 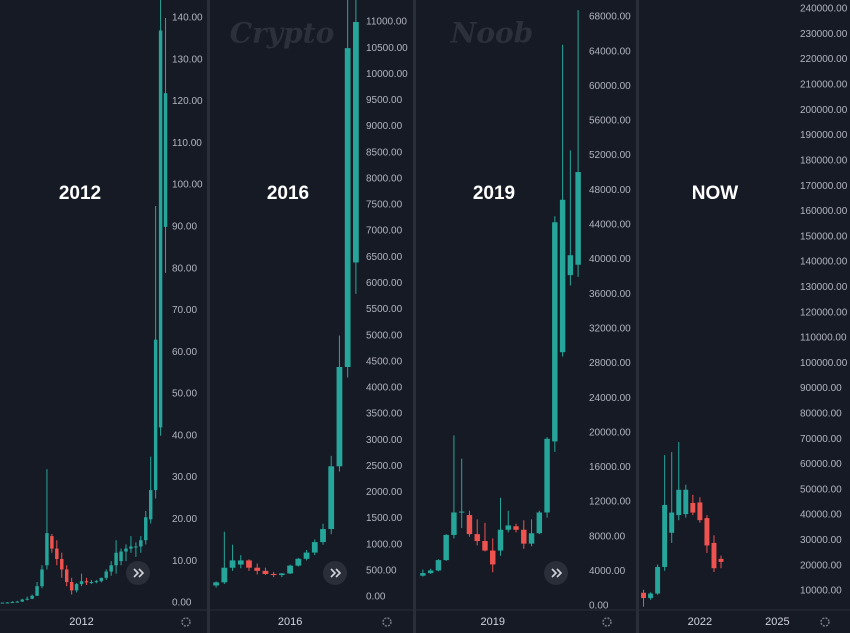 What do you see at coordinates (610, 467) in the screenshot?
I see `y-tick-label: 16000.00` at bounding box center [610, 467].